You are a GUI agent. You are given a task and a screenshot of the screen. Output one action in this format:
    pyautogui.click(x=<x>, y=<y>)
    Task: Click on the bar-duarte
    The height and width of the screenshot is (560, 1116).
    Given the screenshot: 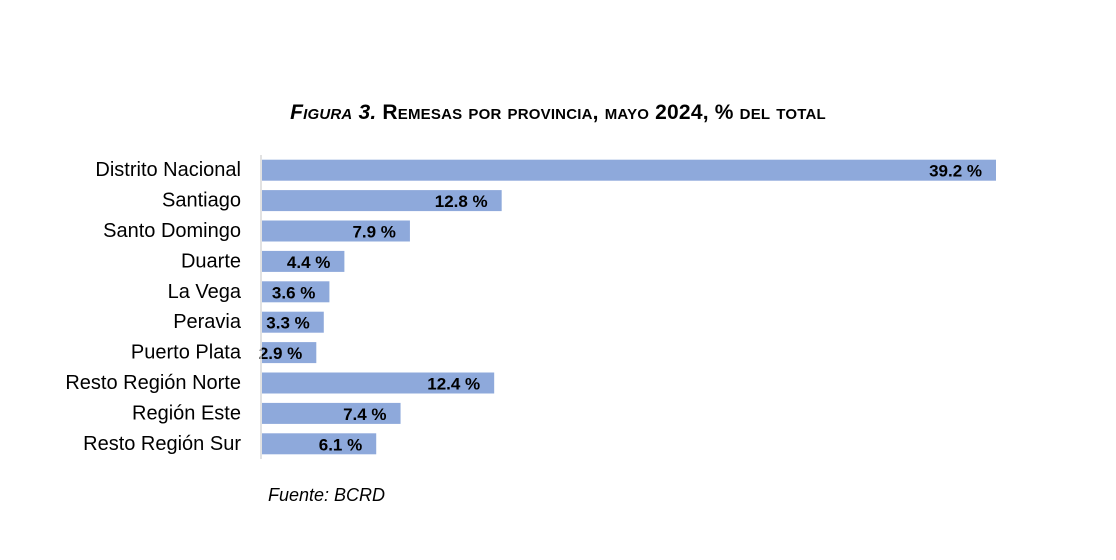 What is the action you would take?
    pyautogui.click(x=303, y=261)
    